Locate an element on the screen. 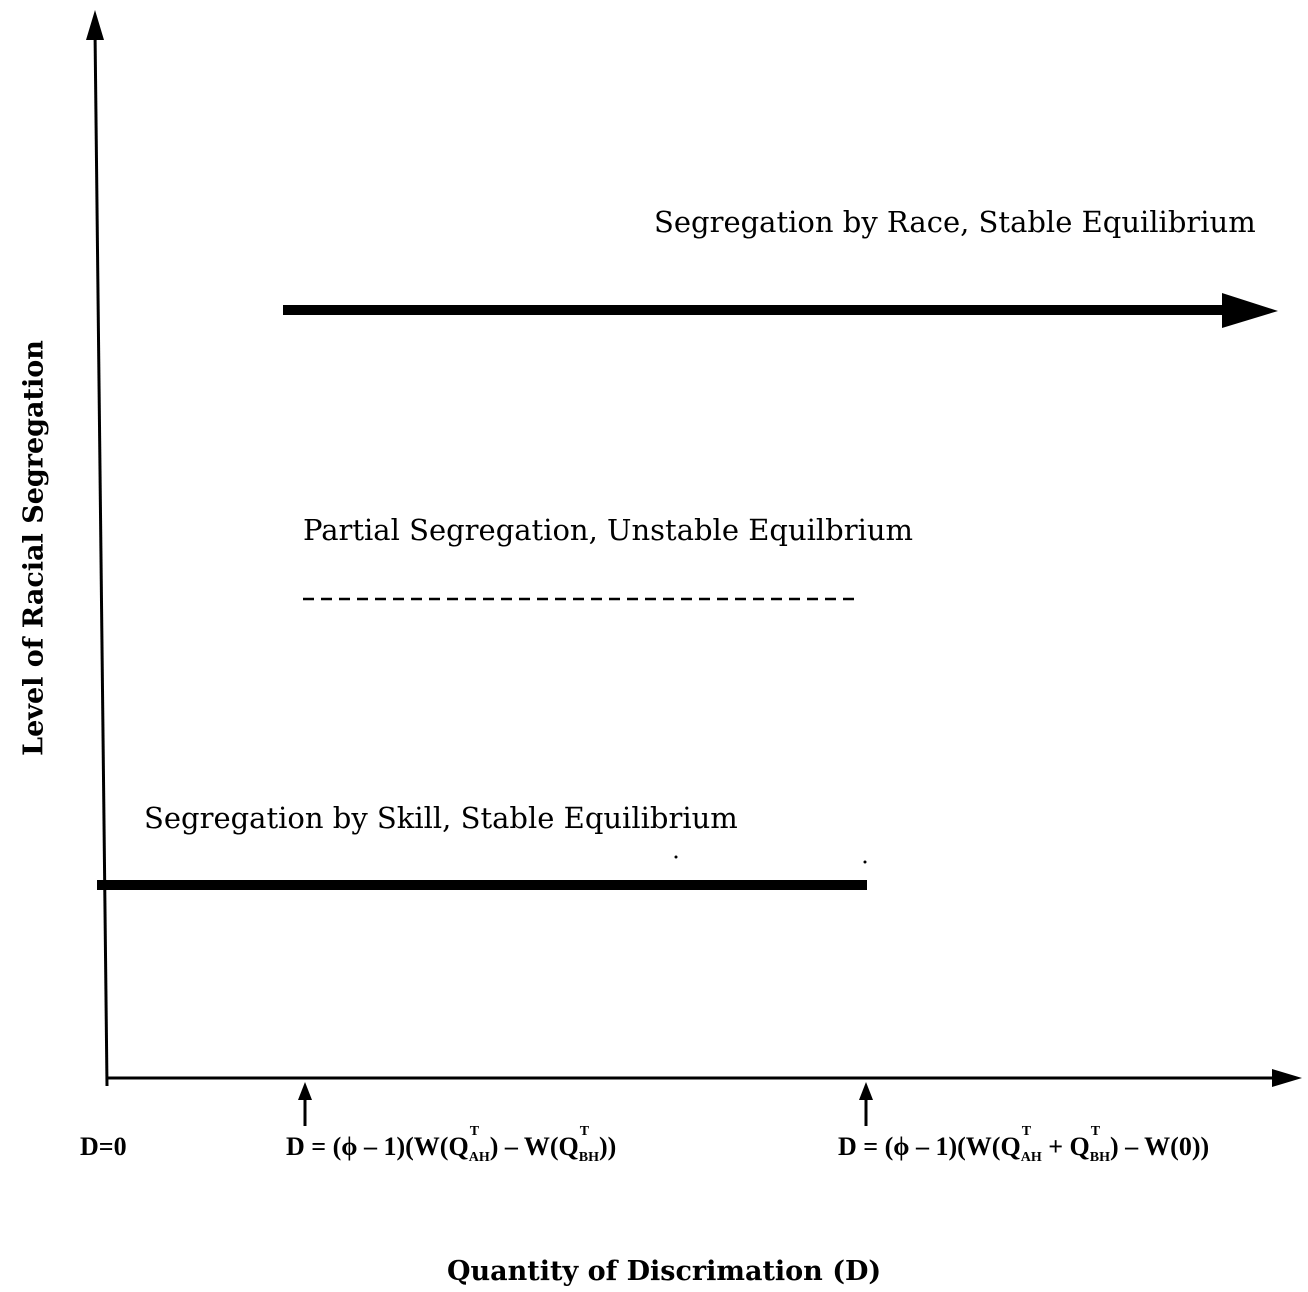 The height and width of the screenshot is (1292, 1308). threshold2-sup-2: T is located at coordinates (1095, 1131).